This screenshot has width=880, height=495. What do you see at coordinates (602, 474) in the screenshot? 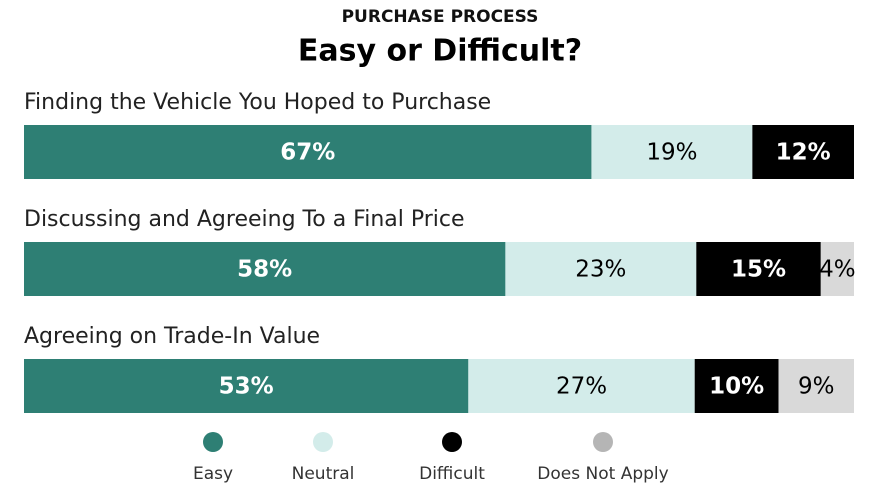
I see `legend-label: Does Not Apply` at bounding box center [602, 474].